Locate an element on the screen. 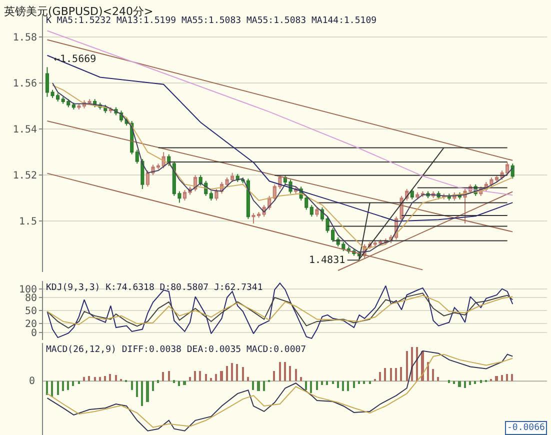 This screenshot has height=435, width=551. y-tick-label: 1.56 is located at coordinates (24, 84).